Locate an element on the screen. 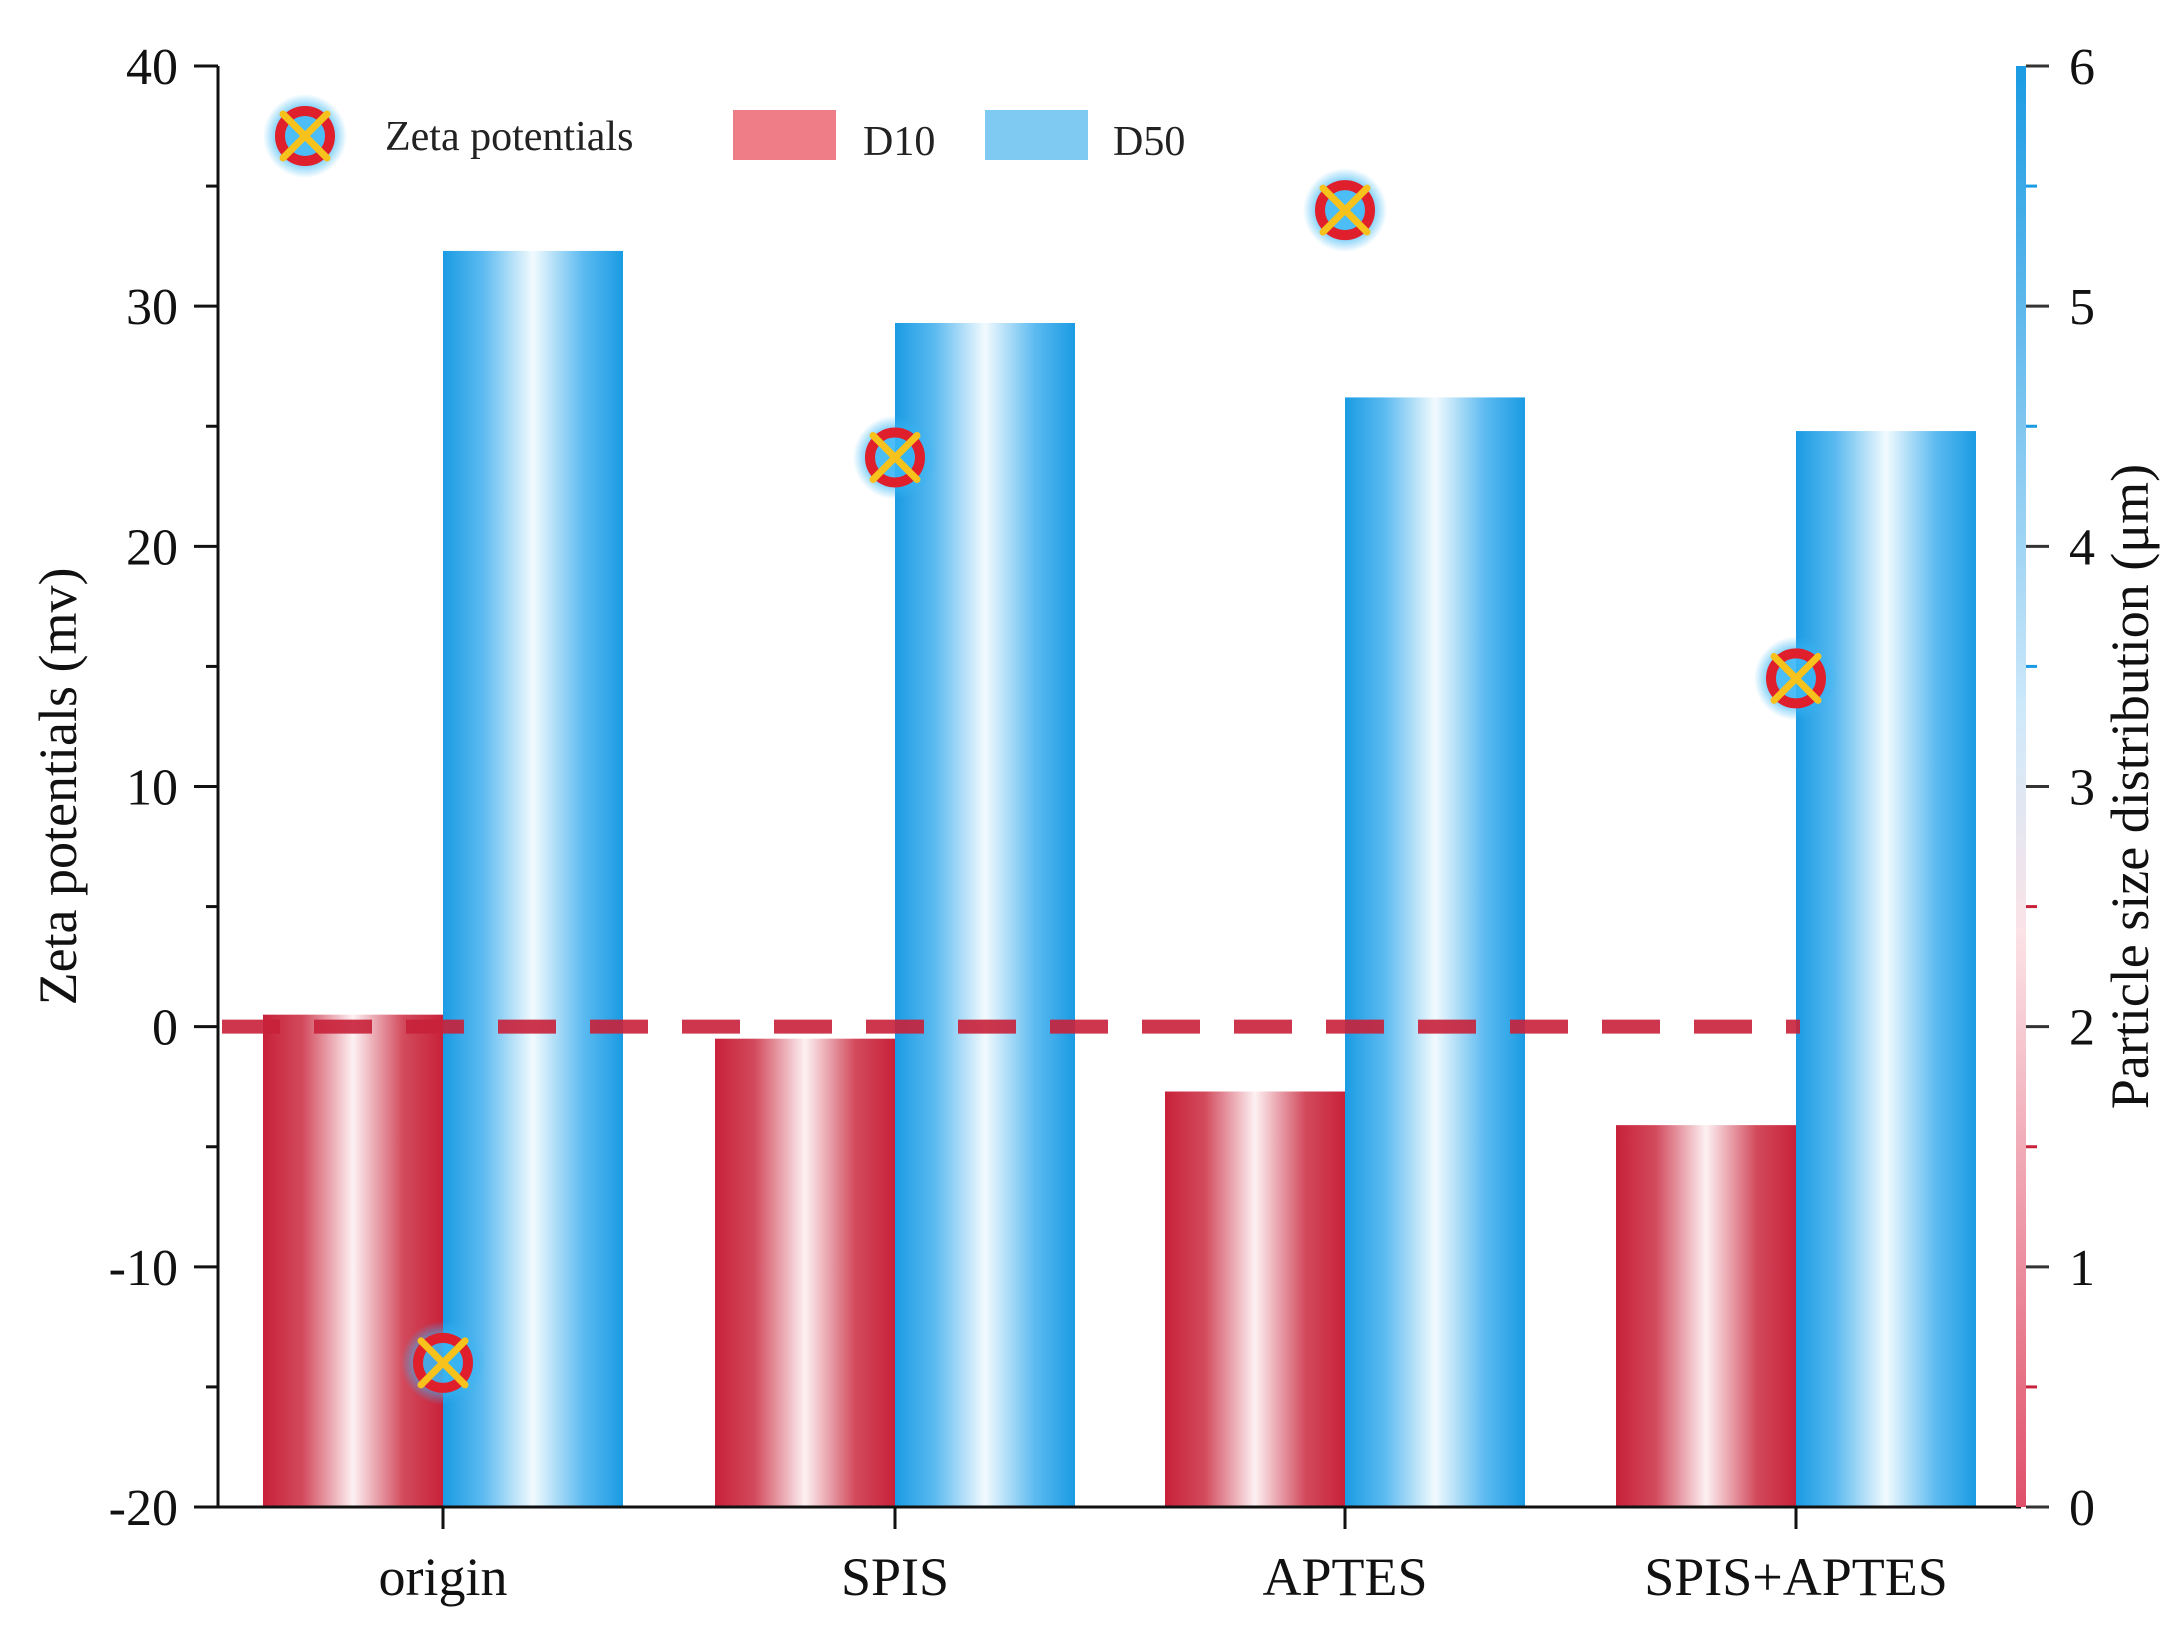  right-axis-title: Particle size distribution (μm) is located at coordinates (2130, 786).